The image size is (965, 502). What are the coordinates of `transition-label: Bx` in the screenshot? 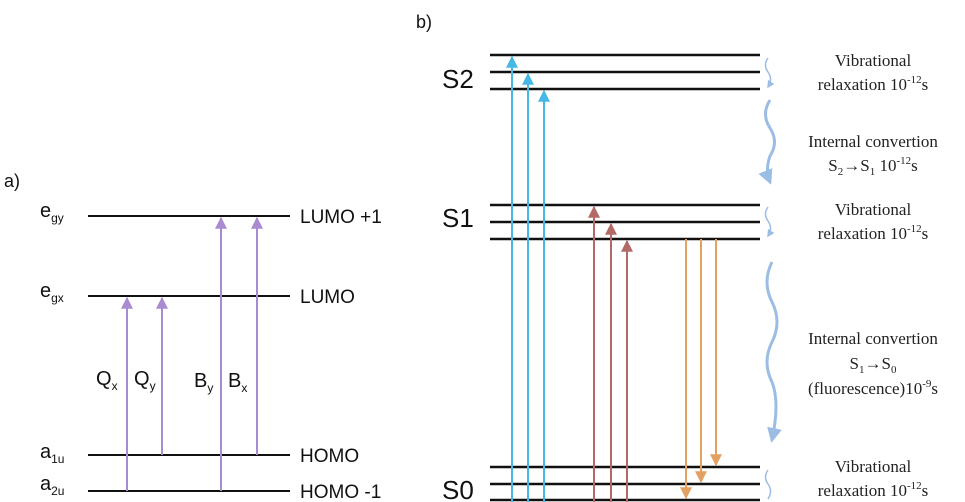 It's located at (237, 382).